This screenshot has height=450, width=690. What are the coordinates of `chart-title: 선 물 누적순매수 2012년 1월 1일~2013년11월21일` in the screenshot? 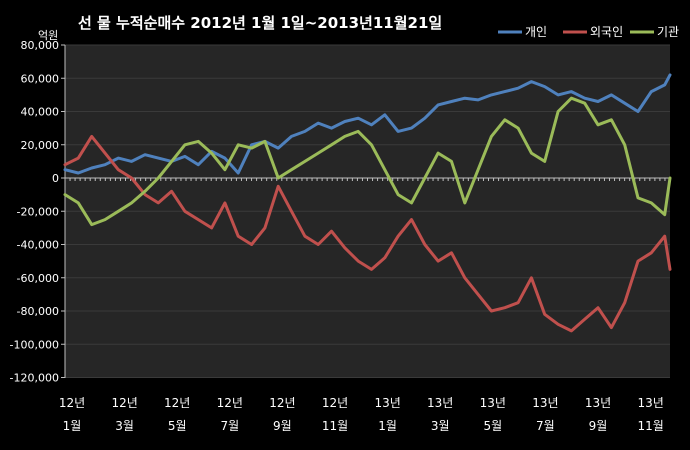 It's located at (260, 23).